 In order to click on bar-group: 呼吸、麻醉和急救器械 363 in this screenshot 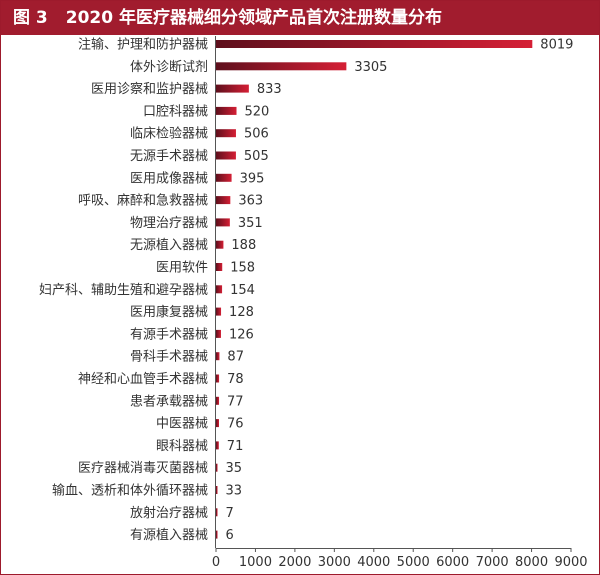, I will do `click(170, 201)`.